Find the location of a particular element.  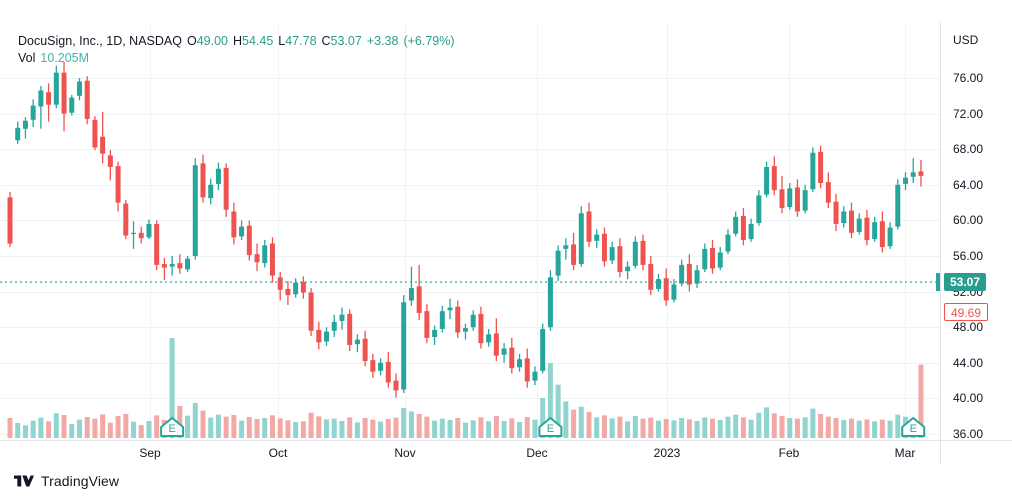

price-axis-tick: 36.00 is located at coordinates (968, 434).